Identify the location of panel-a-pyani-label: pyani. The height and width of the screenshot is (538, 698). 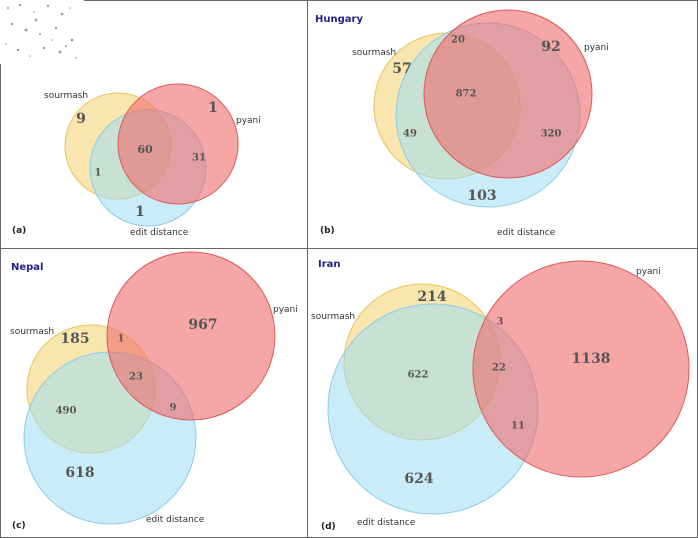
(248, 121).